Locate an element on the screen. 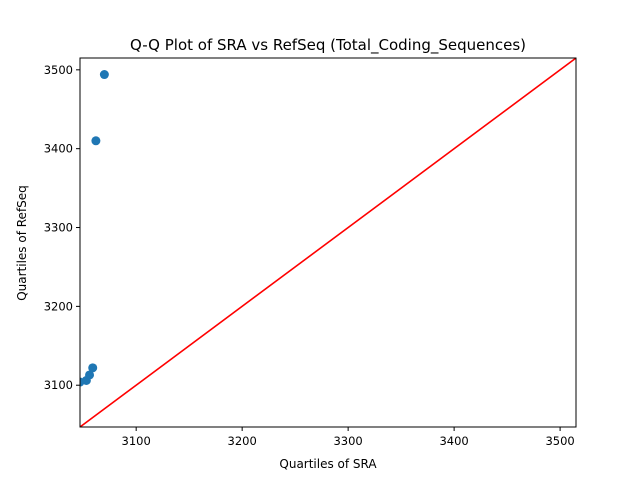 The image size is (640, 480). y-tick-label-3: 3400 is located at coordinates (58, 149).